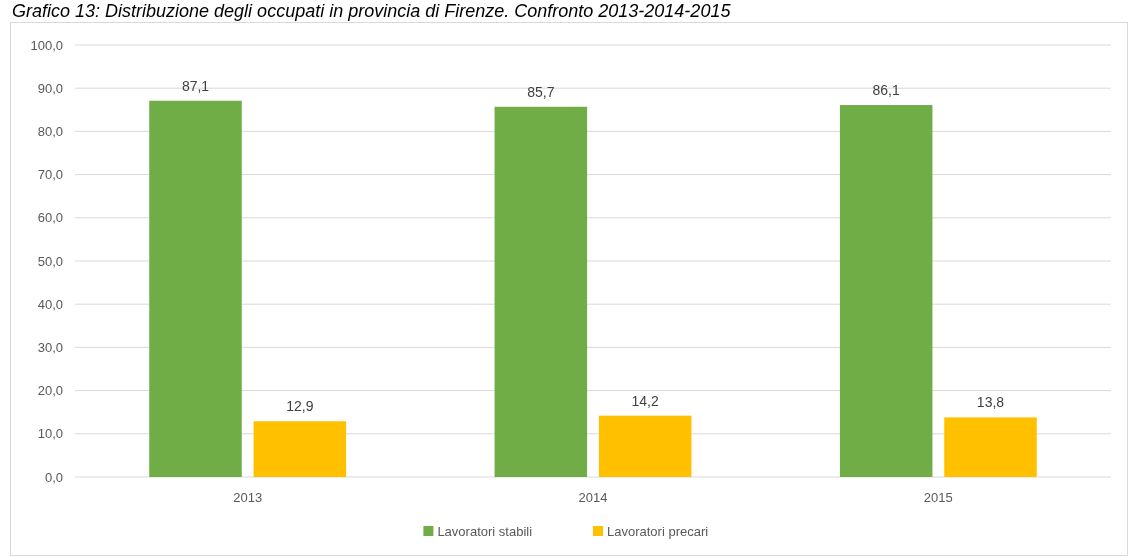 Image resolution: width=1131 pixels, height=558 pixels. What do you see at coordinates (50, 347) in the screenshot?
I see `y-tick-label: 30,0` at bounding box center [50, 347].